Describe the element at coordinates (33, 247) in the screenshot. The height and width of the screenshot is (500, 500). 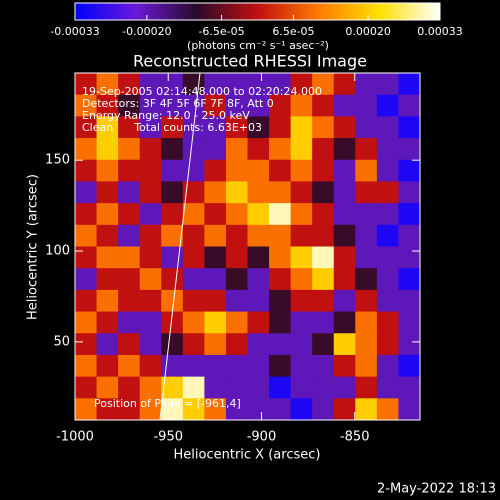
I see `y-axis-title: Heliocentric Y (arcsec)` at that location.